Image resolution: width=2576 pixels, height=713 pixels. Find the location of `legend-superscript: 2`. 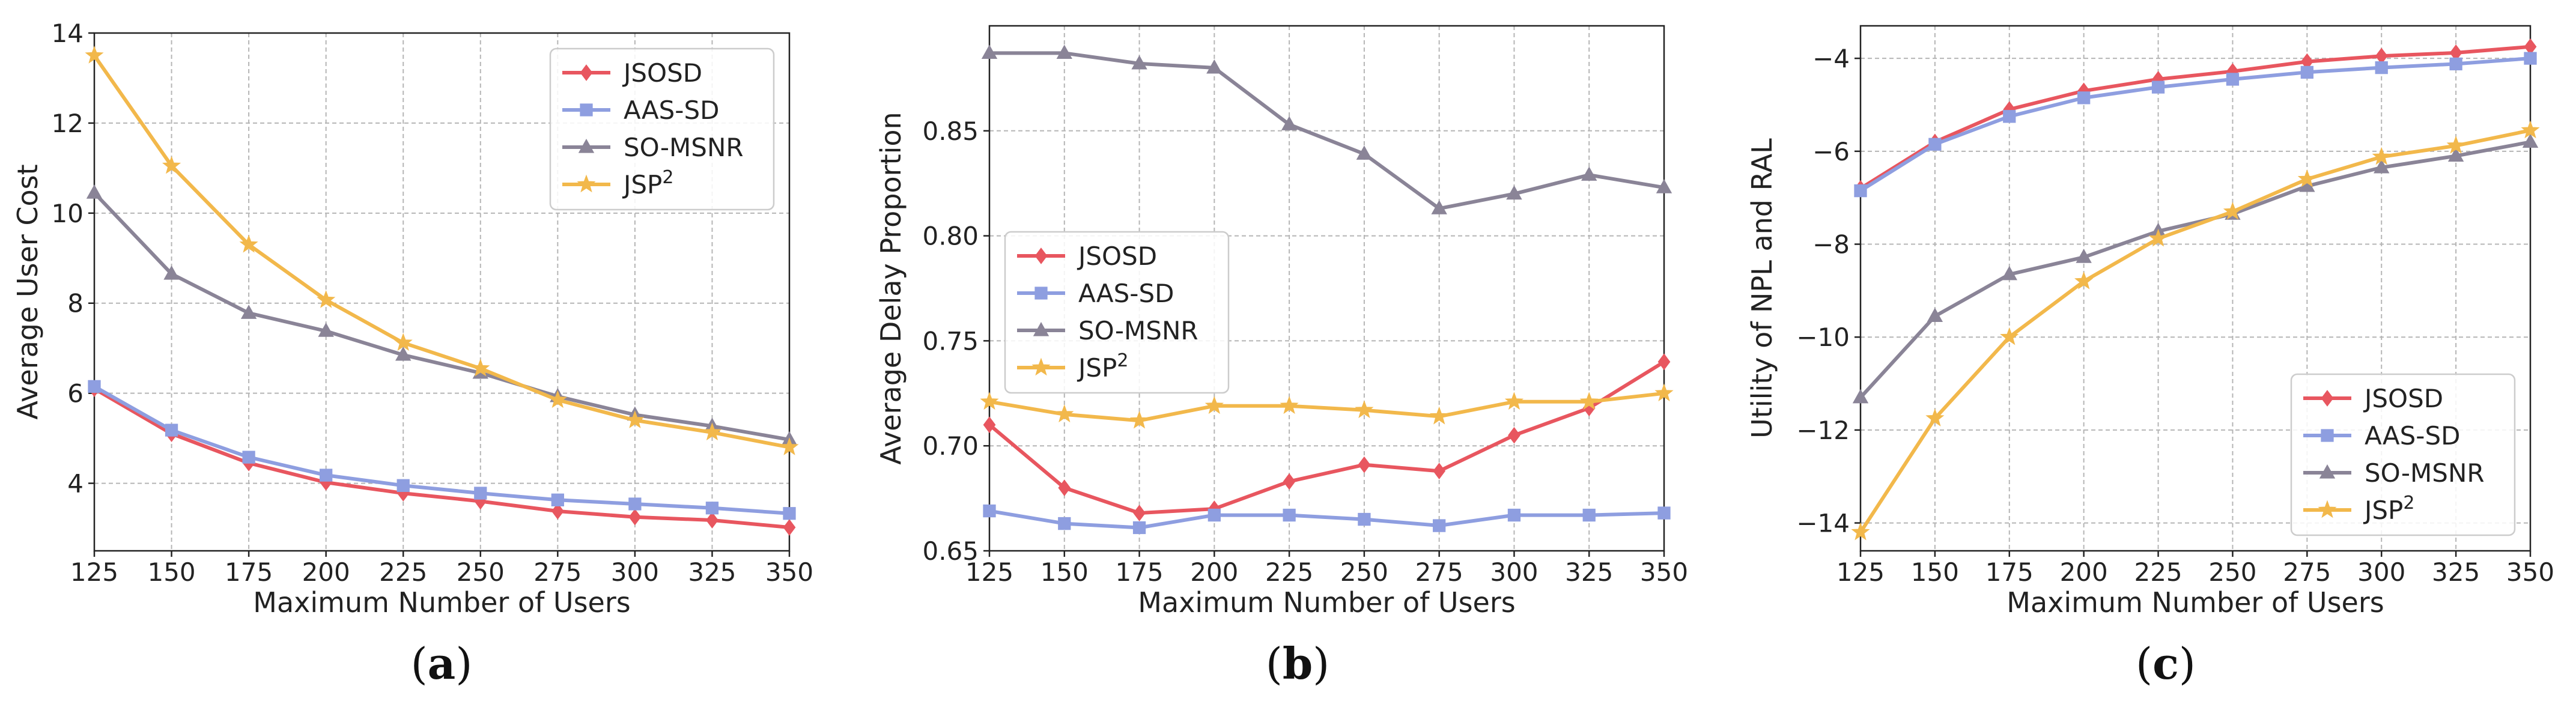

legend-superscript: 2 is located at coordinates (668, 177).